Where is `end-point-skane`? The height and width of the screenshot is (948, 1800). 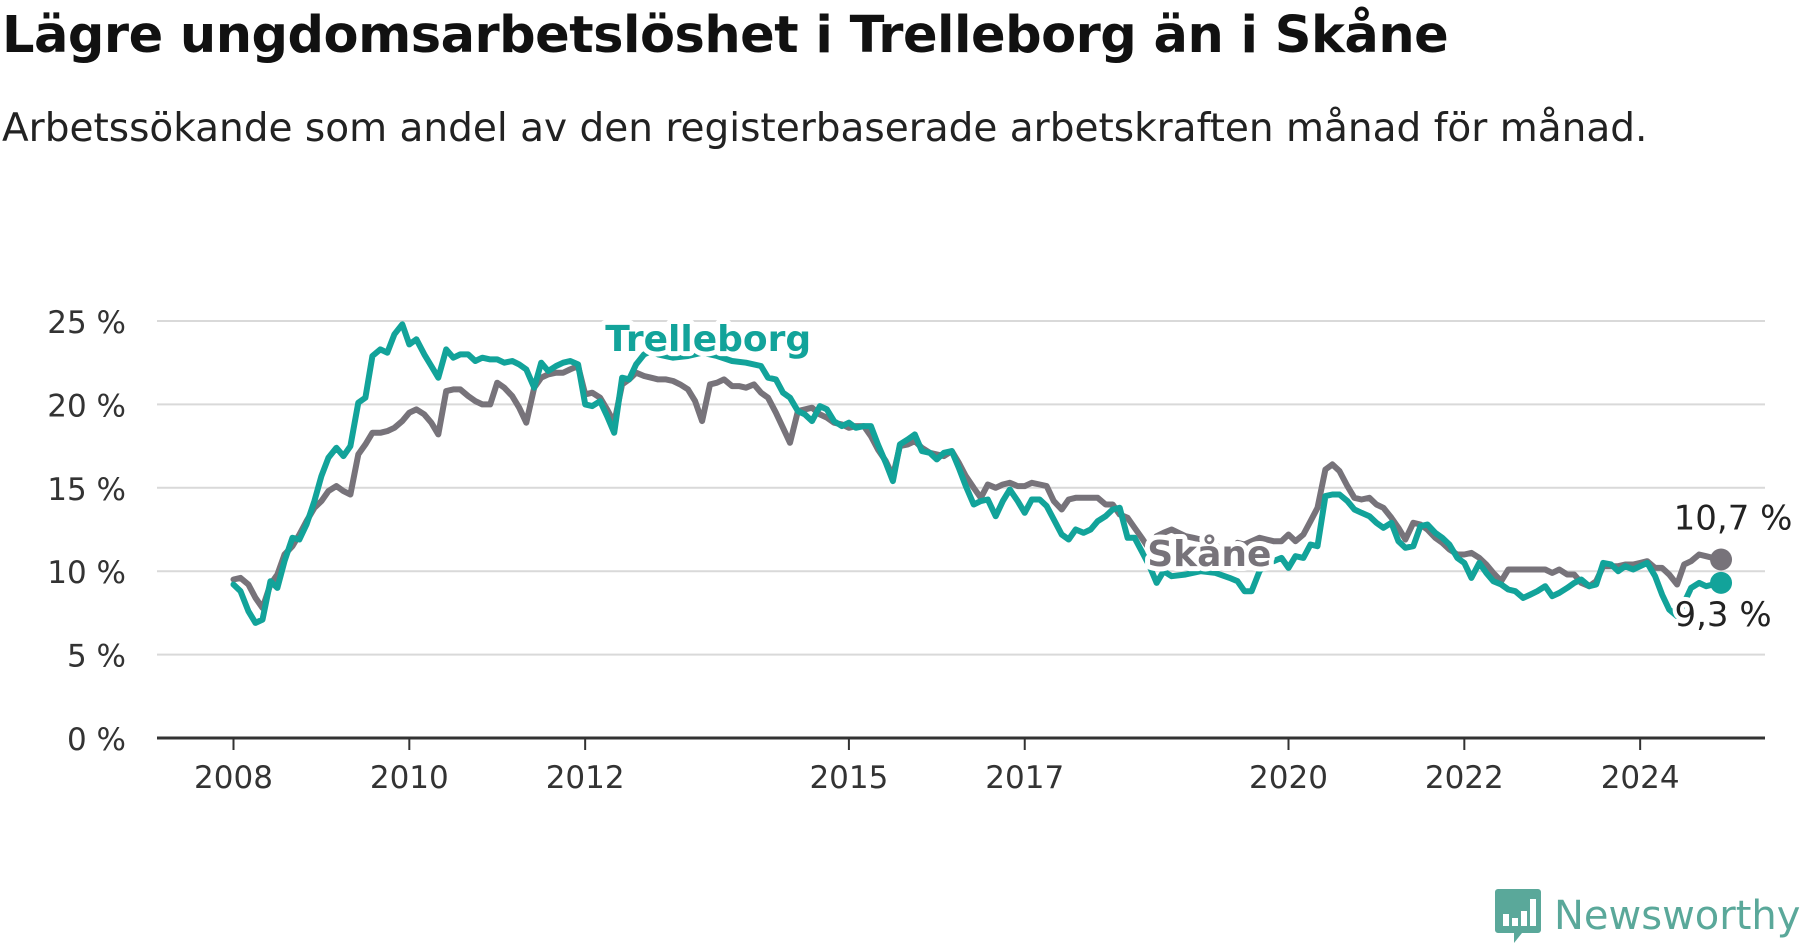
end-point-skane is located at coordinates (1721, 559).